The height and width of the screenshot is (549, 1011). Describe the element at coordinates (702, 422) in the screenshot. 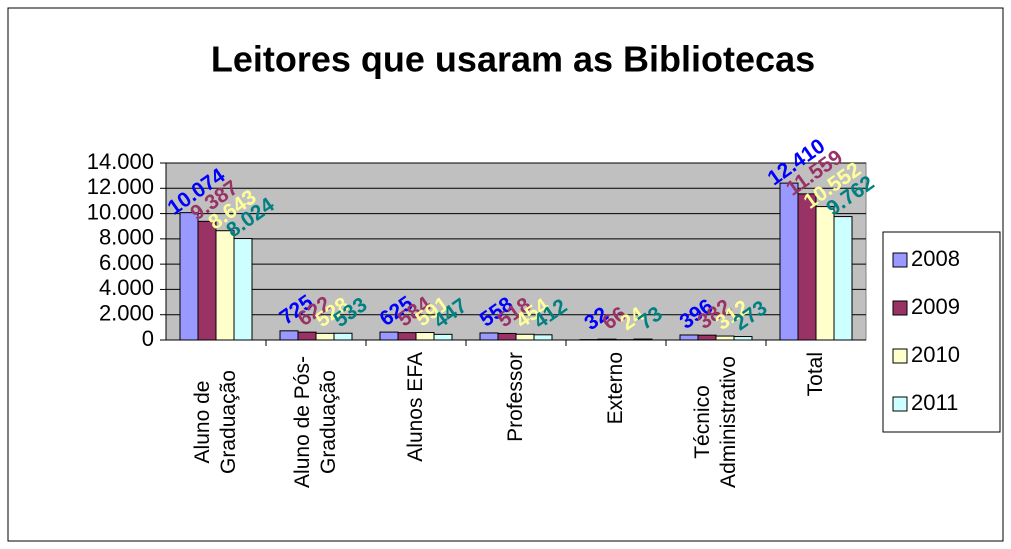

I see `x-tick-label-line: Técnico` at that location.